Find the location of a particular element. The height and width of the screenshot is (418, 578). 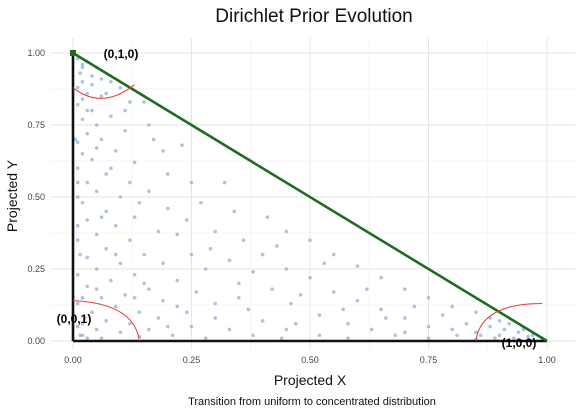

y-tick-label: 0.00 is located at coordinates (36, 341).